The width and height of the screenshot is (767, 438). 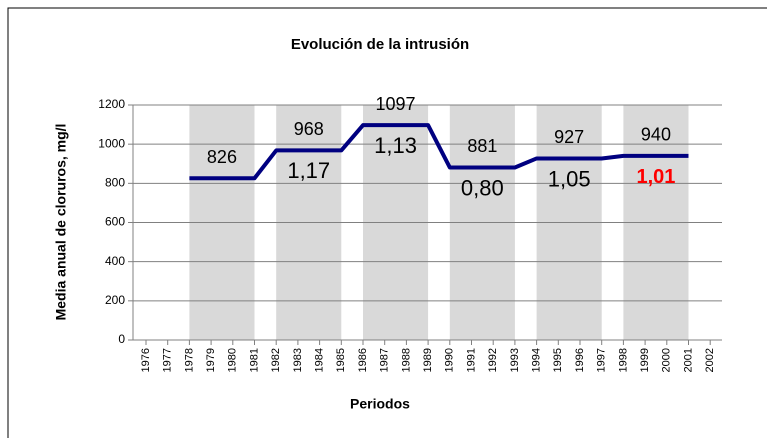 I want to click on x-tick-label: 1992, so click(x=493, y=360).